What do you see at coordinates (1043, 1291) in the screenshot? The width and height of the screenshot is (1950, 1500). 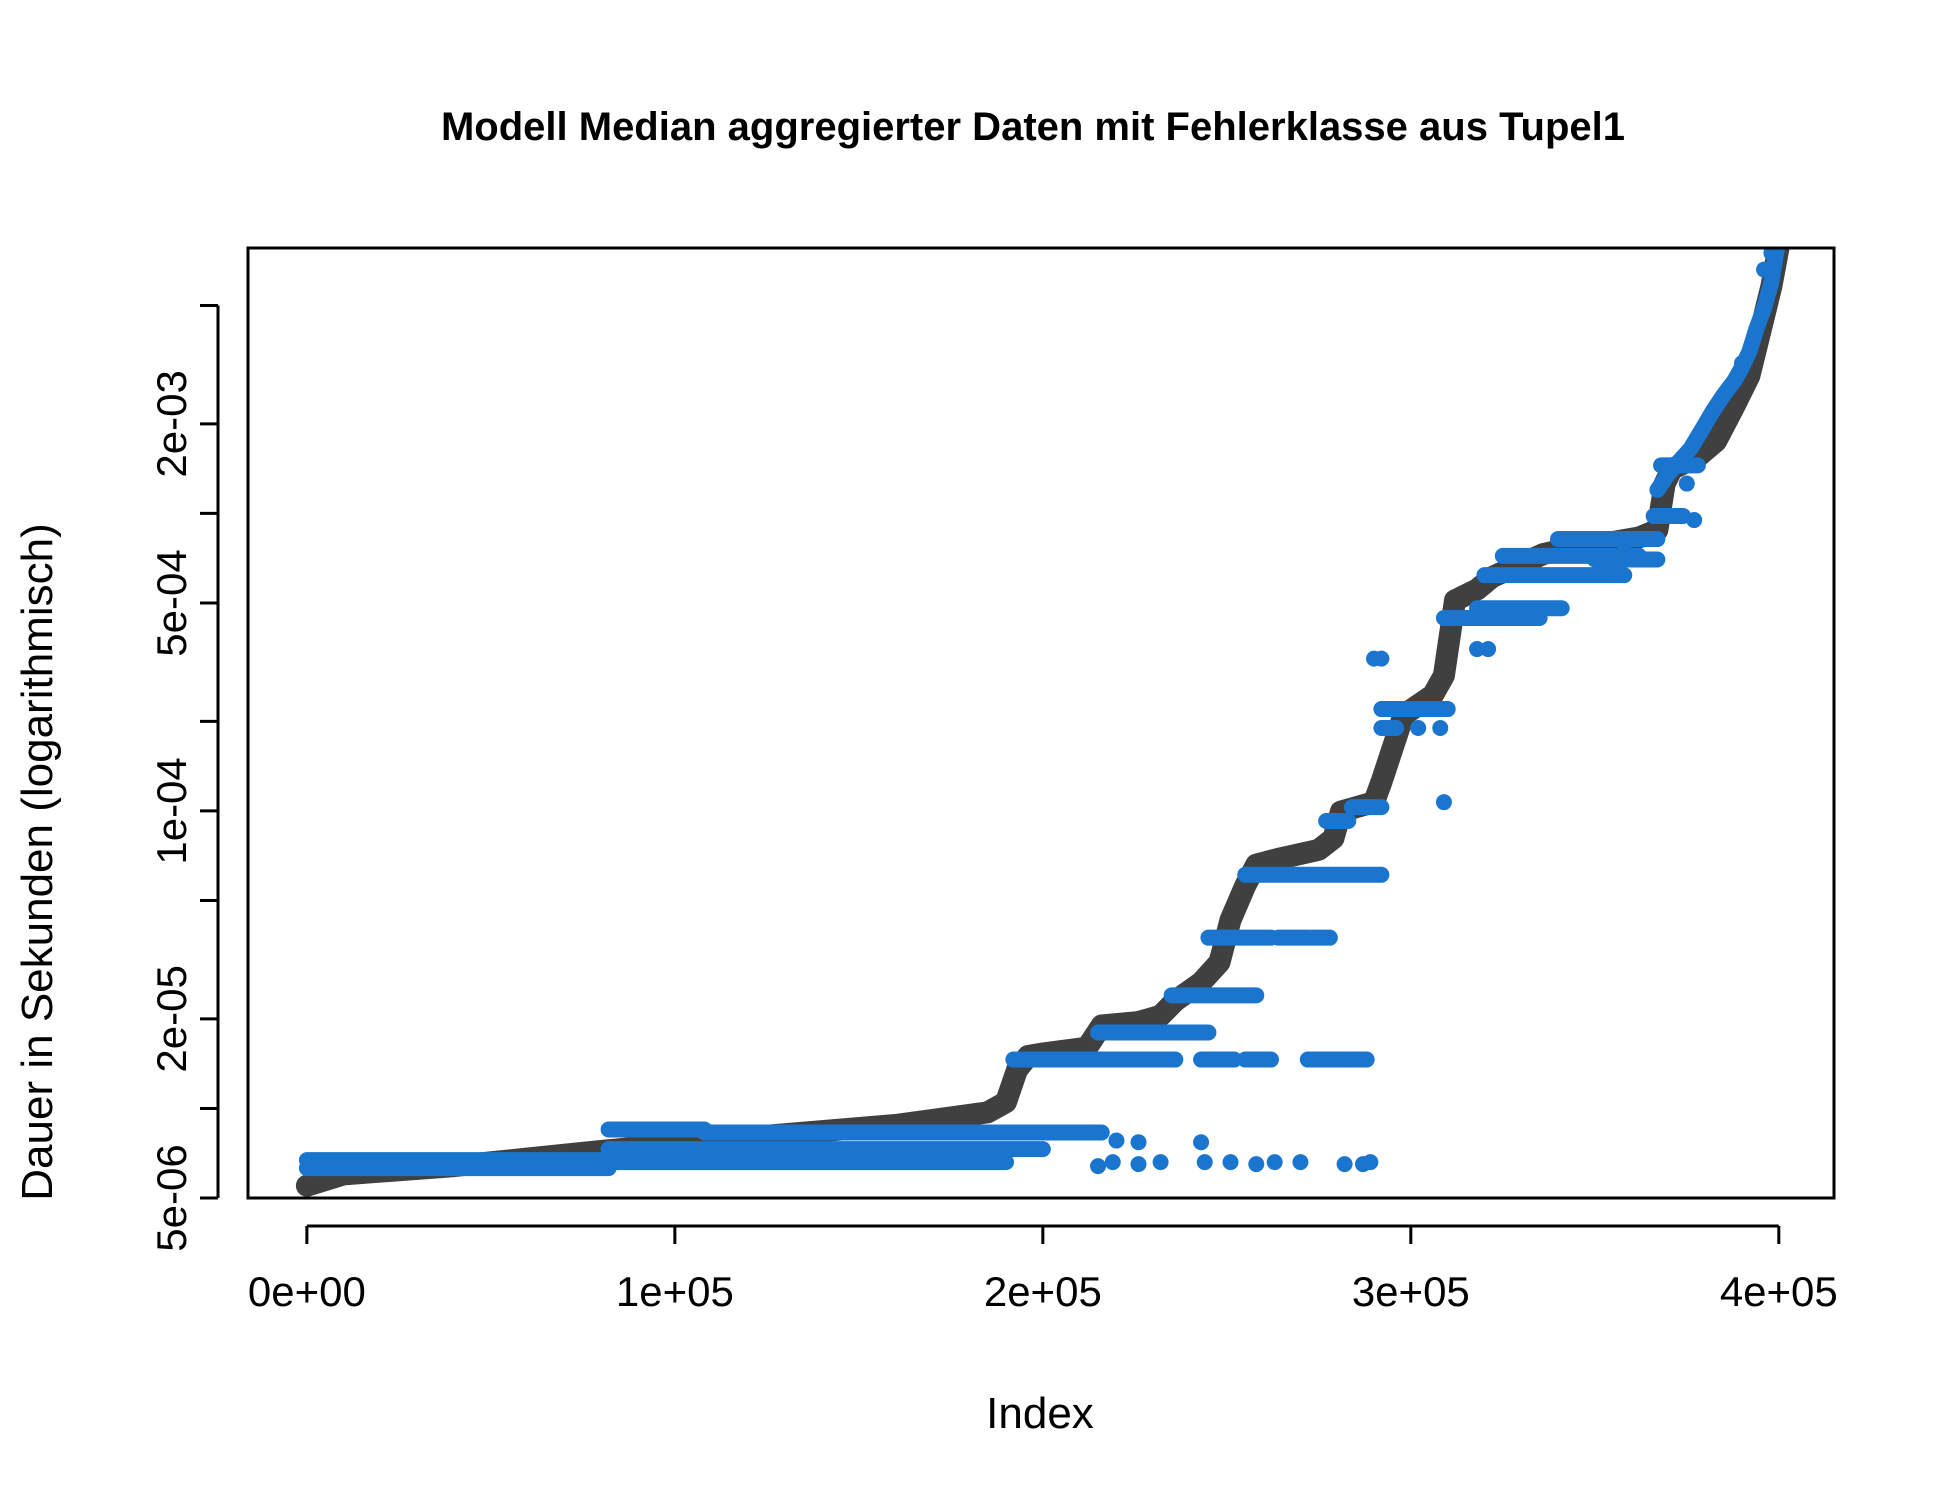 I see `x-tick-label: 2e+05` at bounding box center [1043, 1291].